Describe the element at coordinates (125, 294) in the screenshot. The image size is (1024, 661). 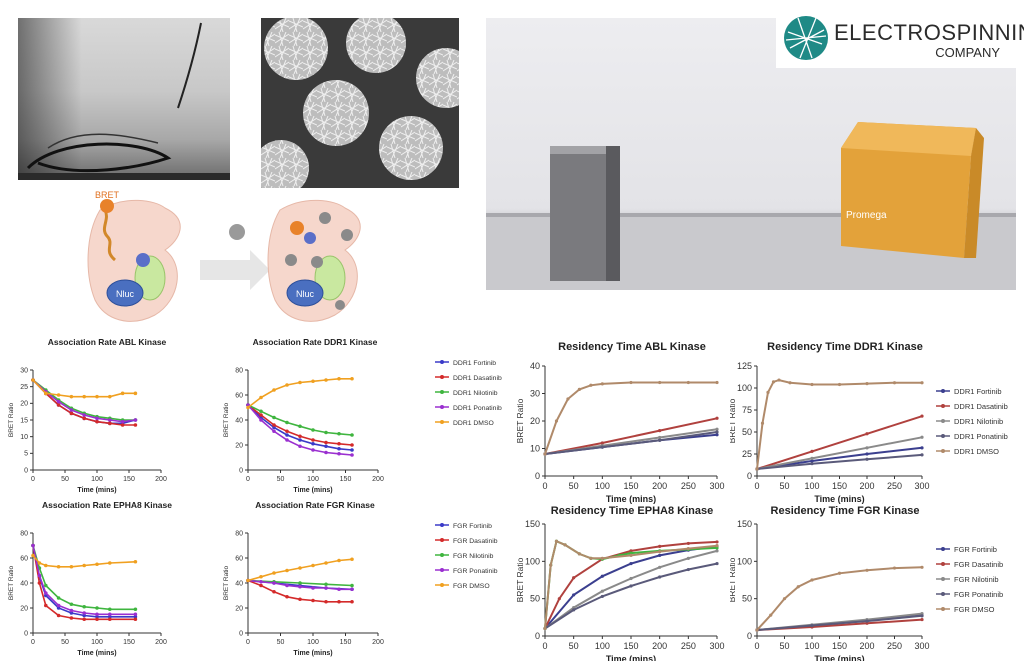
I see `nluc-label: Nluc` at that location.